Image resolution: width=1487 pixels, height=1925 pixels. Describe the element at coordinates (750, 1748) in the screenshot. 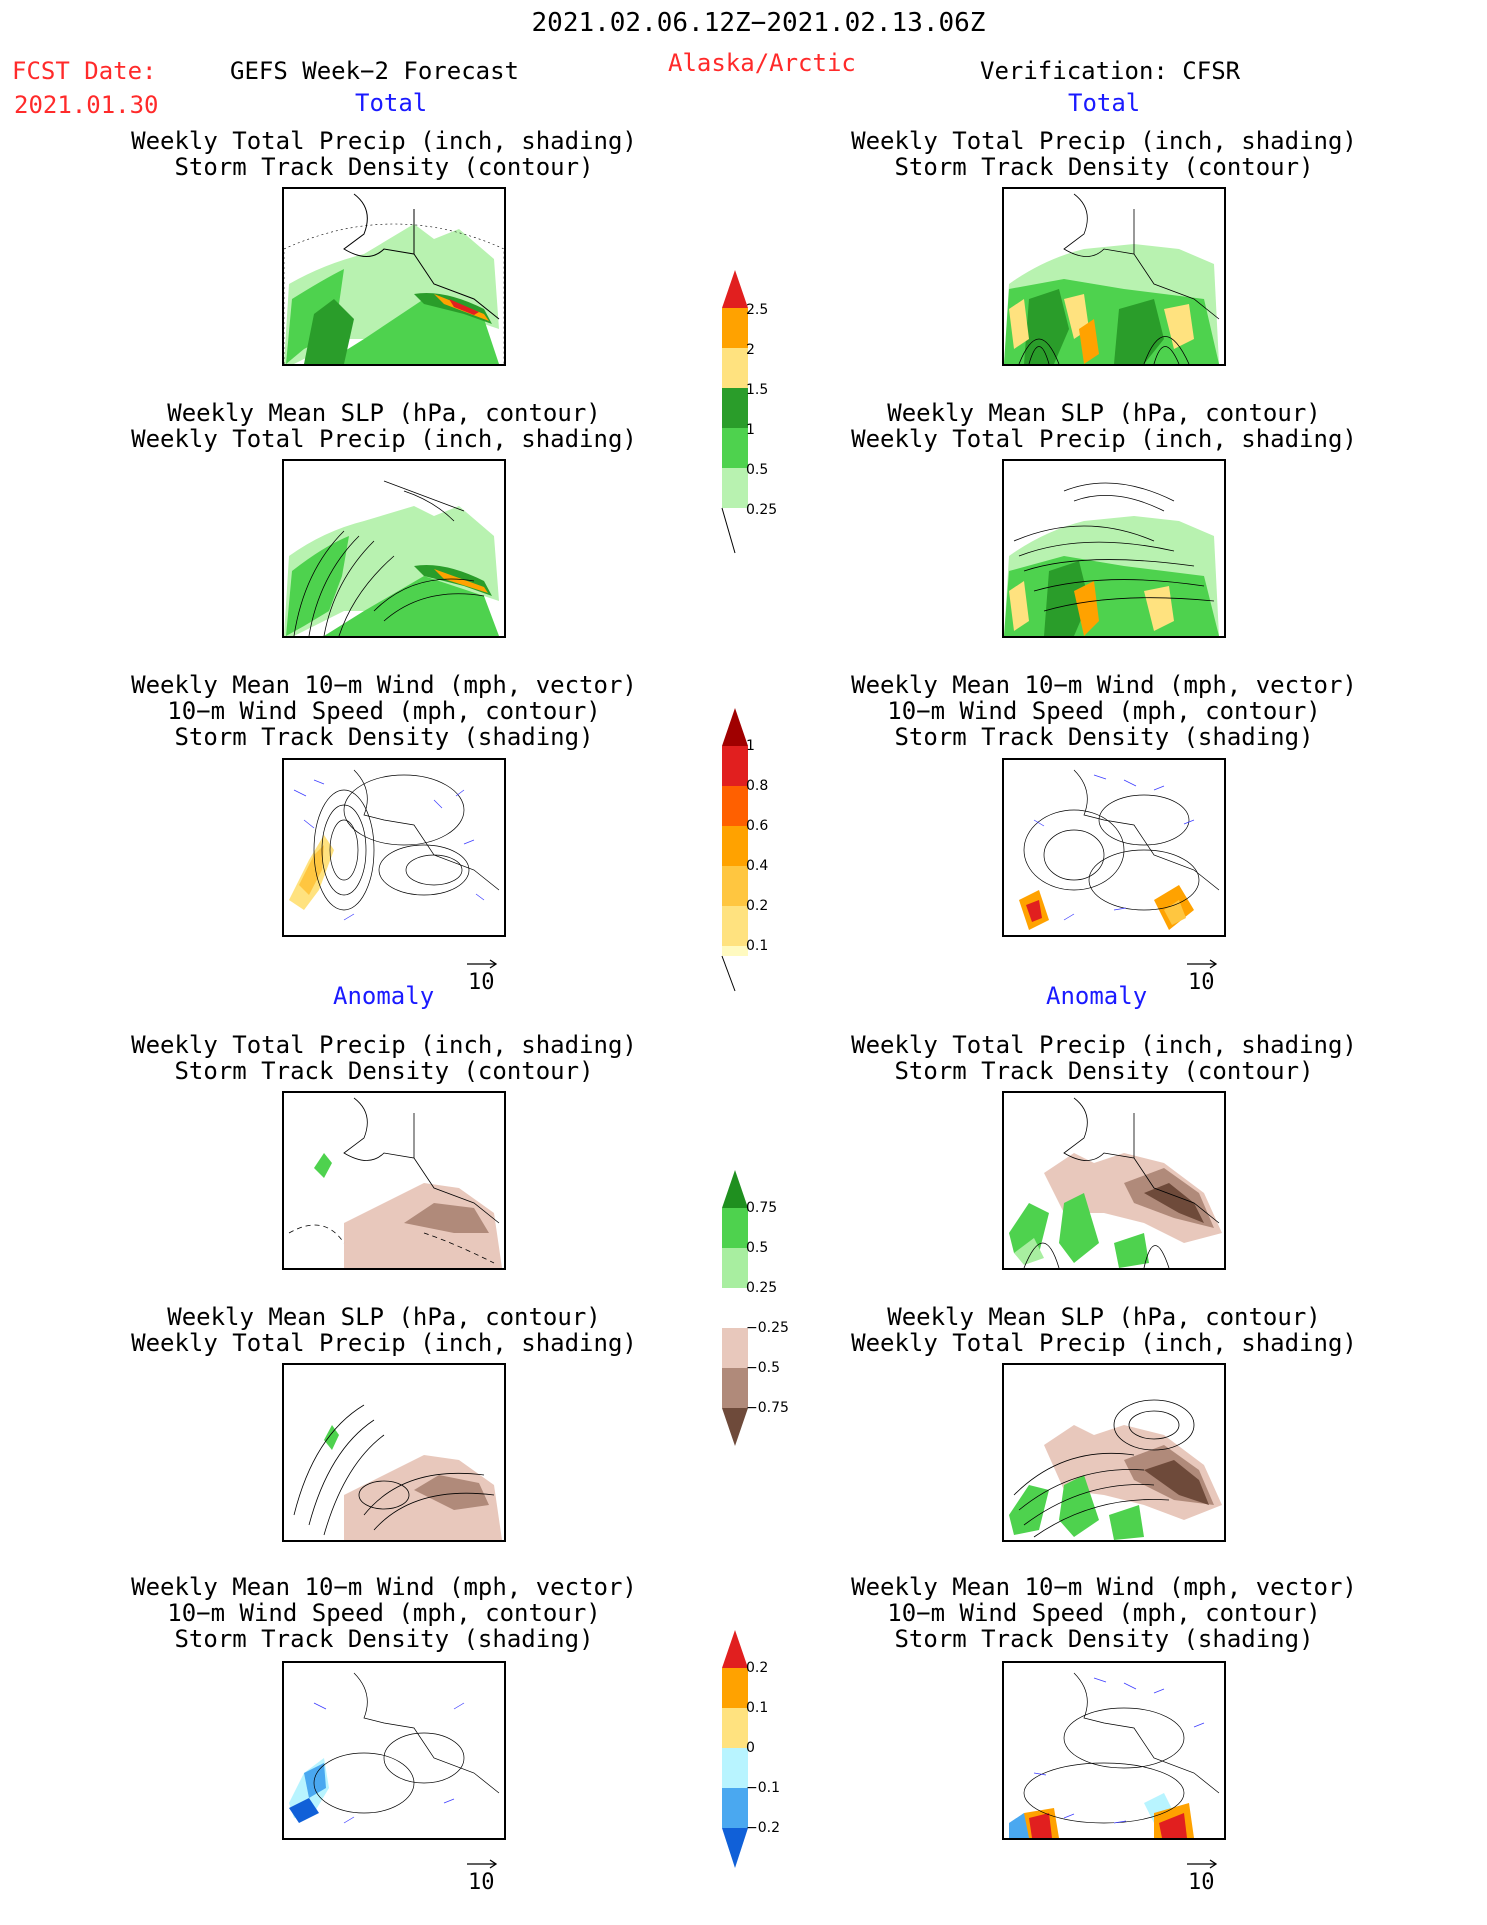

I see `cb-track-anom-2: 0` at that location.